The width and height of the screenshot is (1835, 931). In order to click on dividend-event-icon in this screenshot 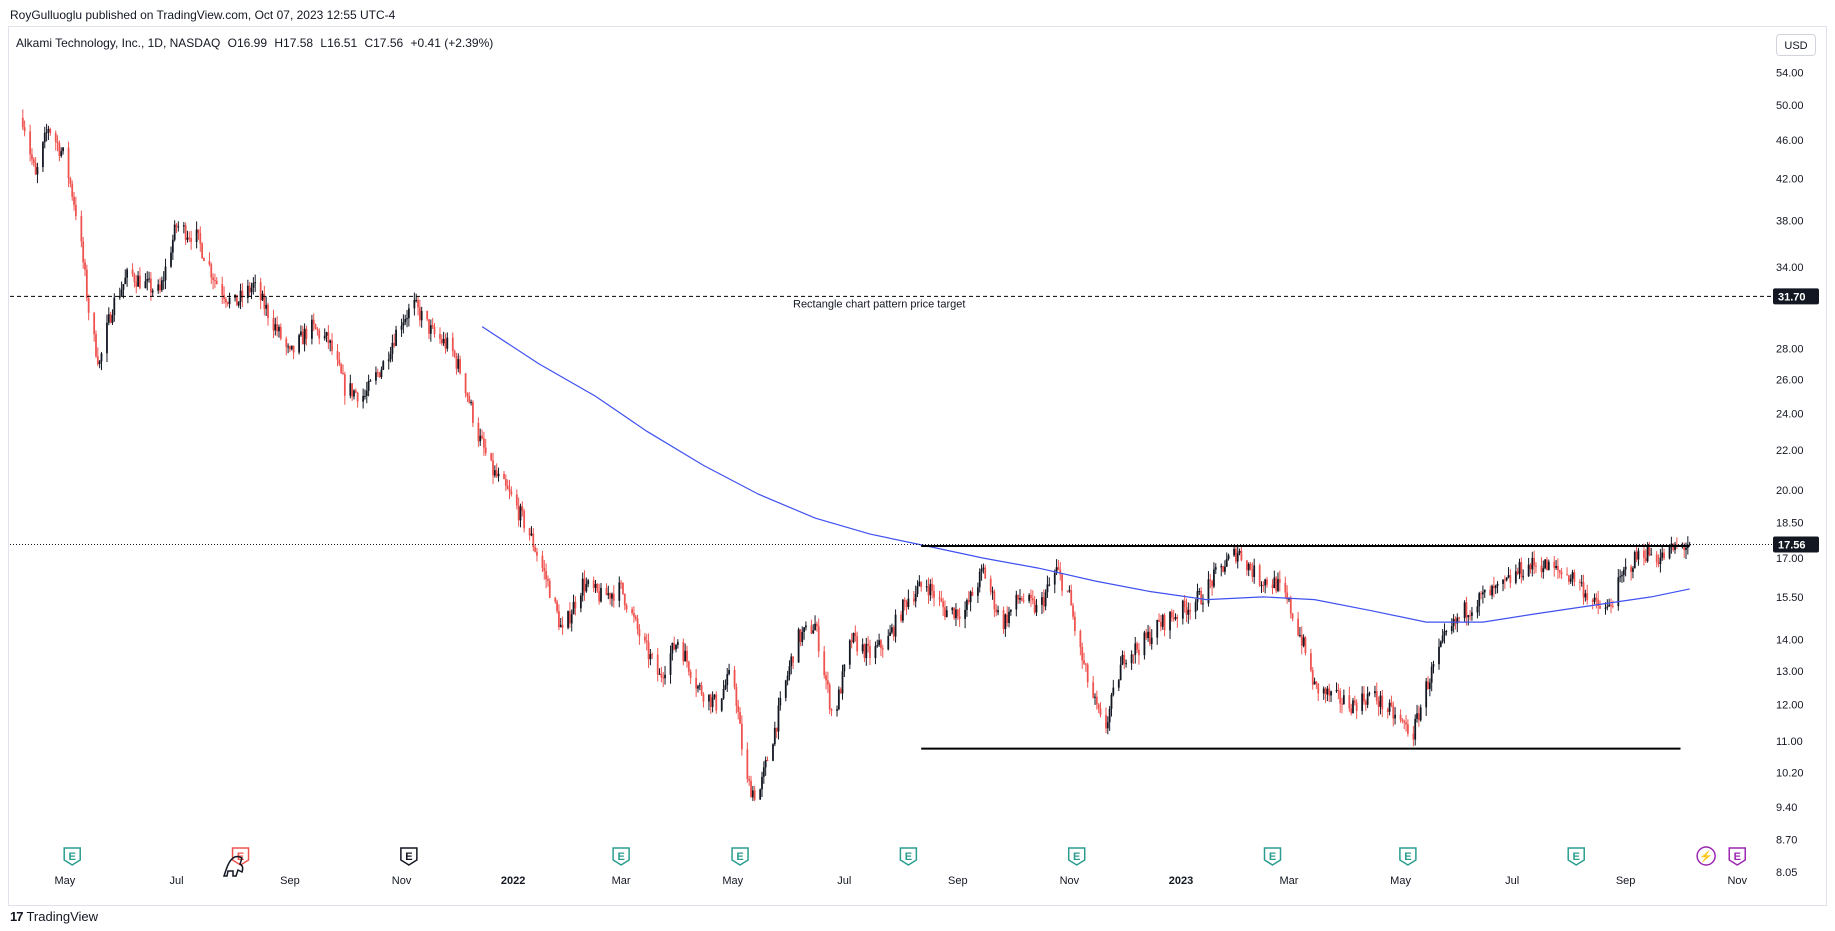, I will do `click(1706, 856)`.